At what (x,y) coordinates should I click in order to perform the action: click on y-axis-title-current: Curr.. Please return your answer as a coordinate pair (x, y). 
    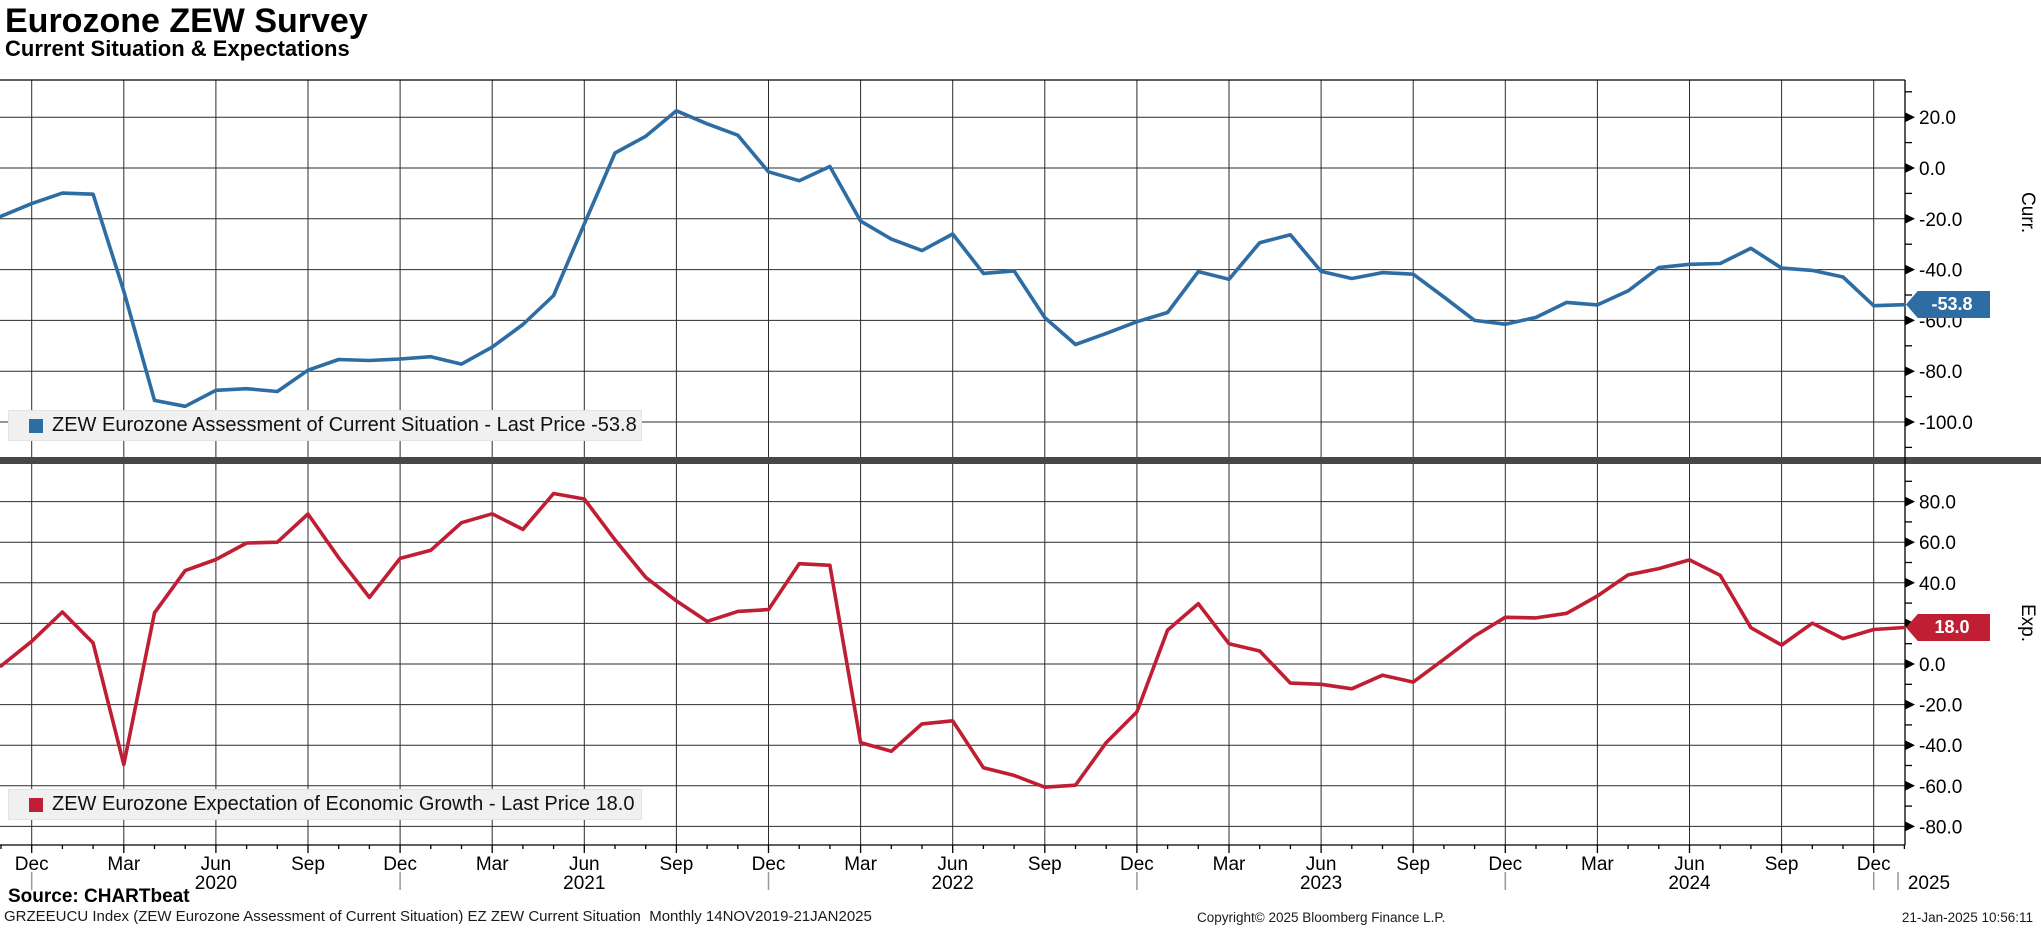
    Looking at the image, I should click on (2027, 212).